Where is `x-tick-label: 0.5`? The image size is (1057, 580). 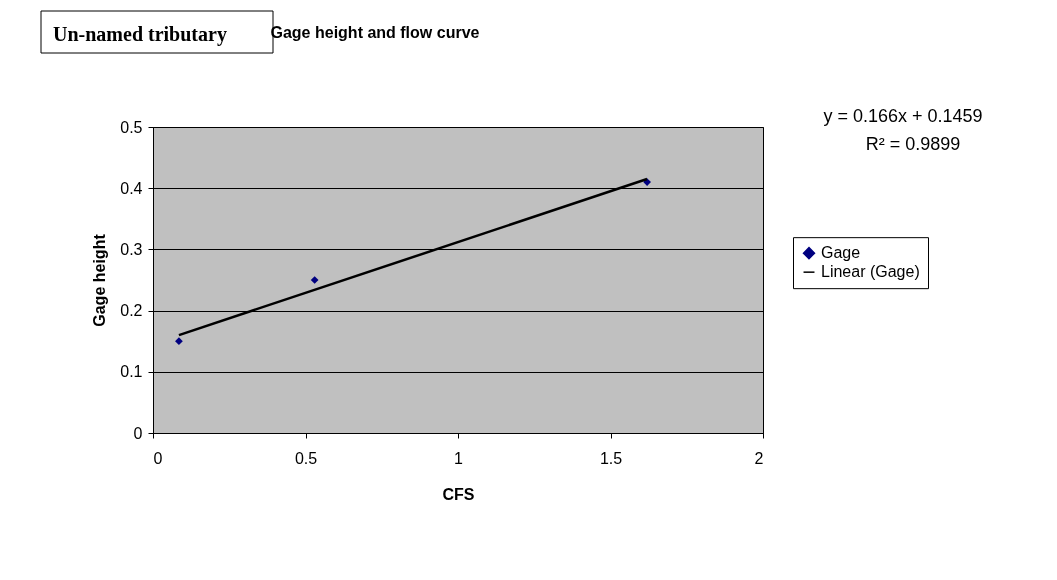 x-tick-label: 0.5 is located at coordinates (306, 458).